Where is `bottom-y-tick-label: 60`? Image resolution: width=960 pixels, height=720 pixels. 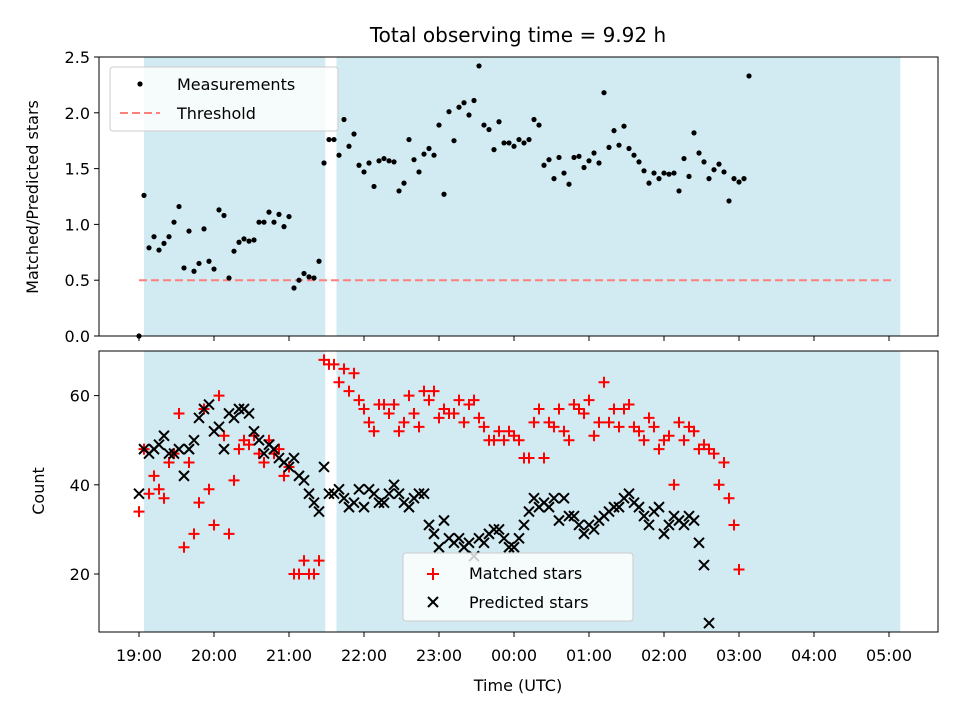 bottom-y-tick-label: 60 is located at coordinates (80, 396).